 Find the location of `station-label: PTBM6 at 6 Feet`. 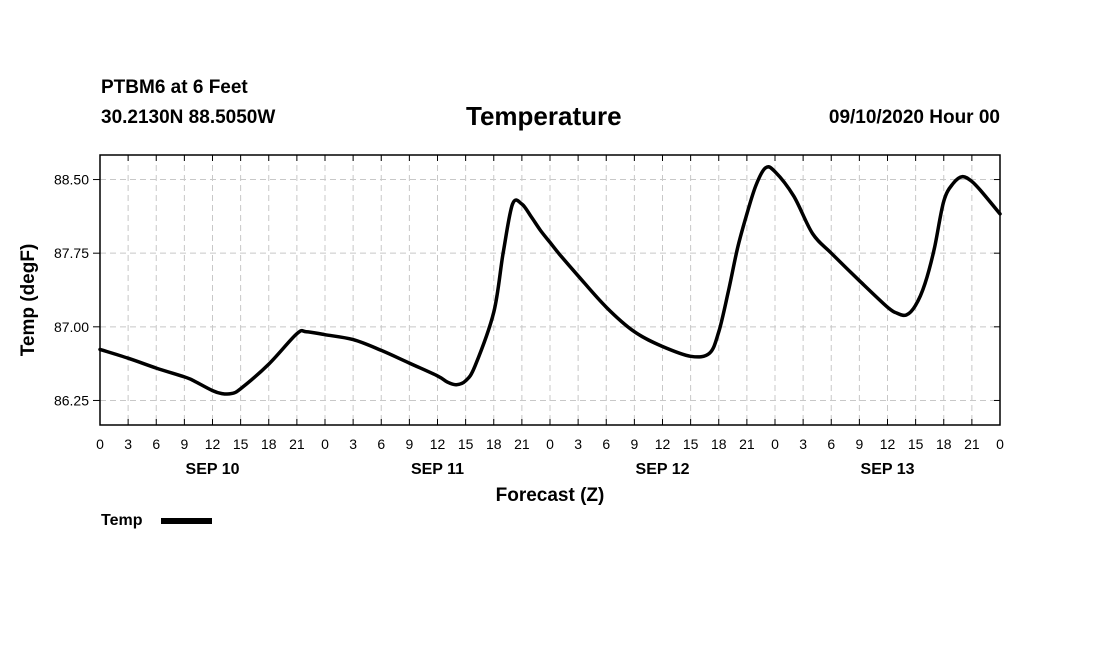

station-label: PTBM6 at 6 Feet is located at coordinates (174, 87).